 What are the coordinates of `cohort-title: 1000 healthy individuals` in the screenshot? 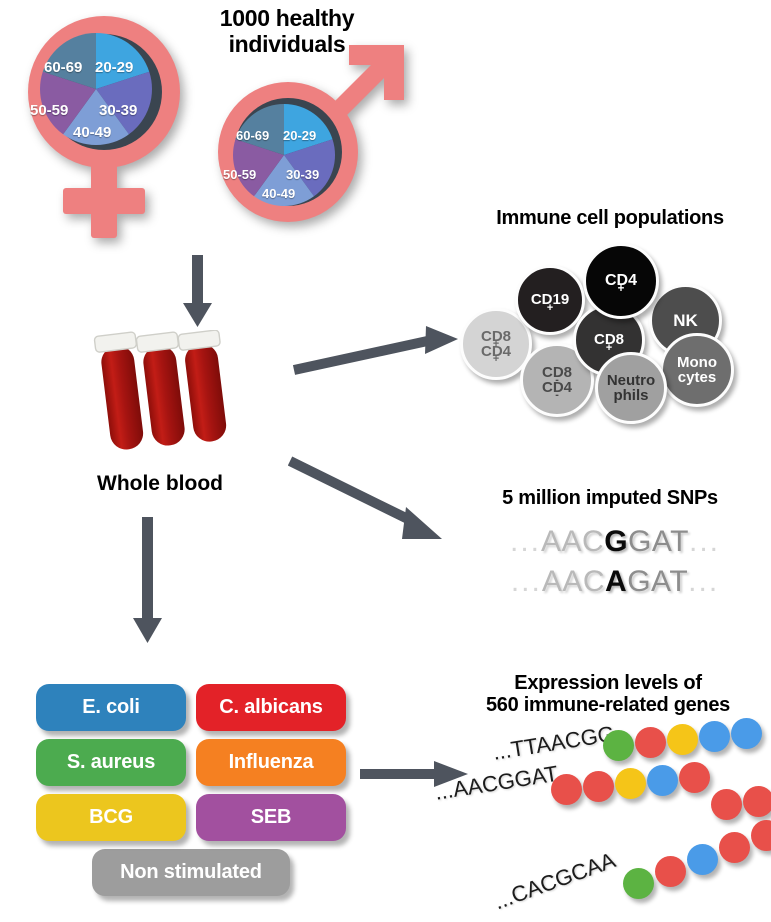 It's located at (287, 31).